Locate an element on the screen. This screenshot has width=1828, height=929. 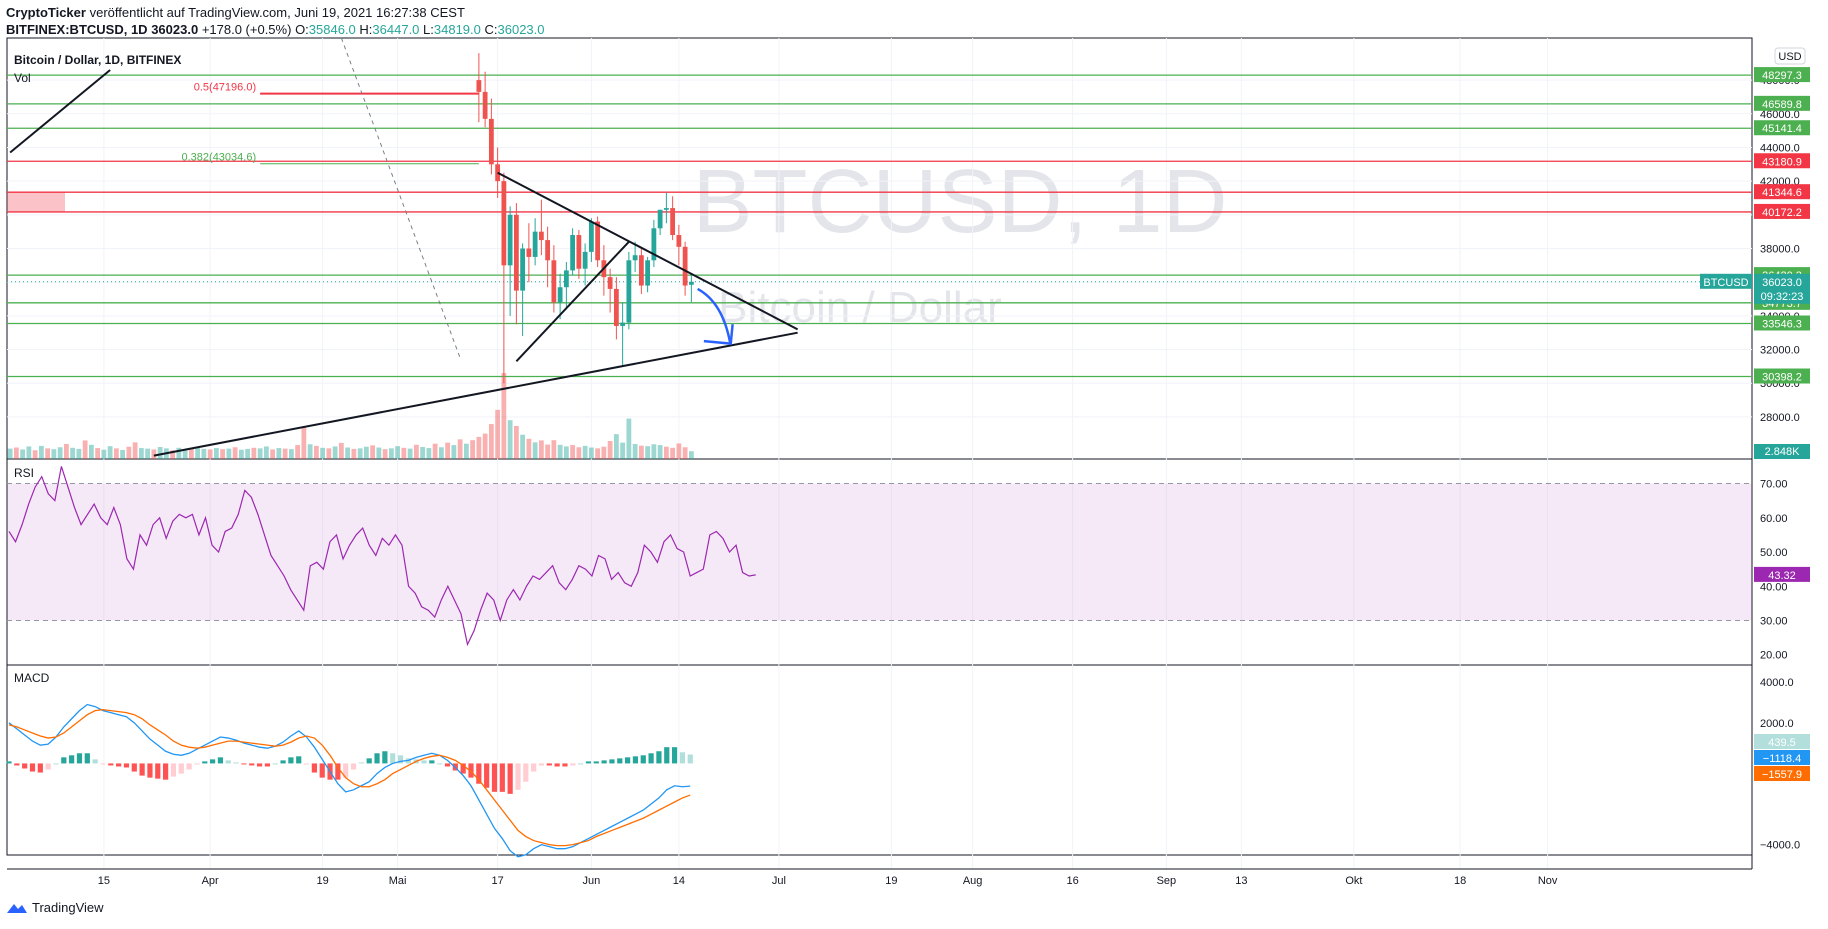
level-tag-green-text: 45141.4 is located at coordinates (1782, 129).